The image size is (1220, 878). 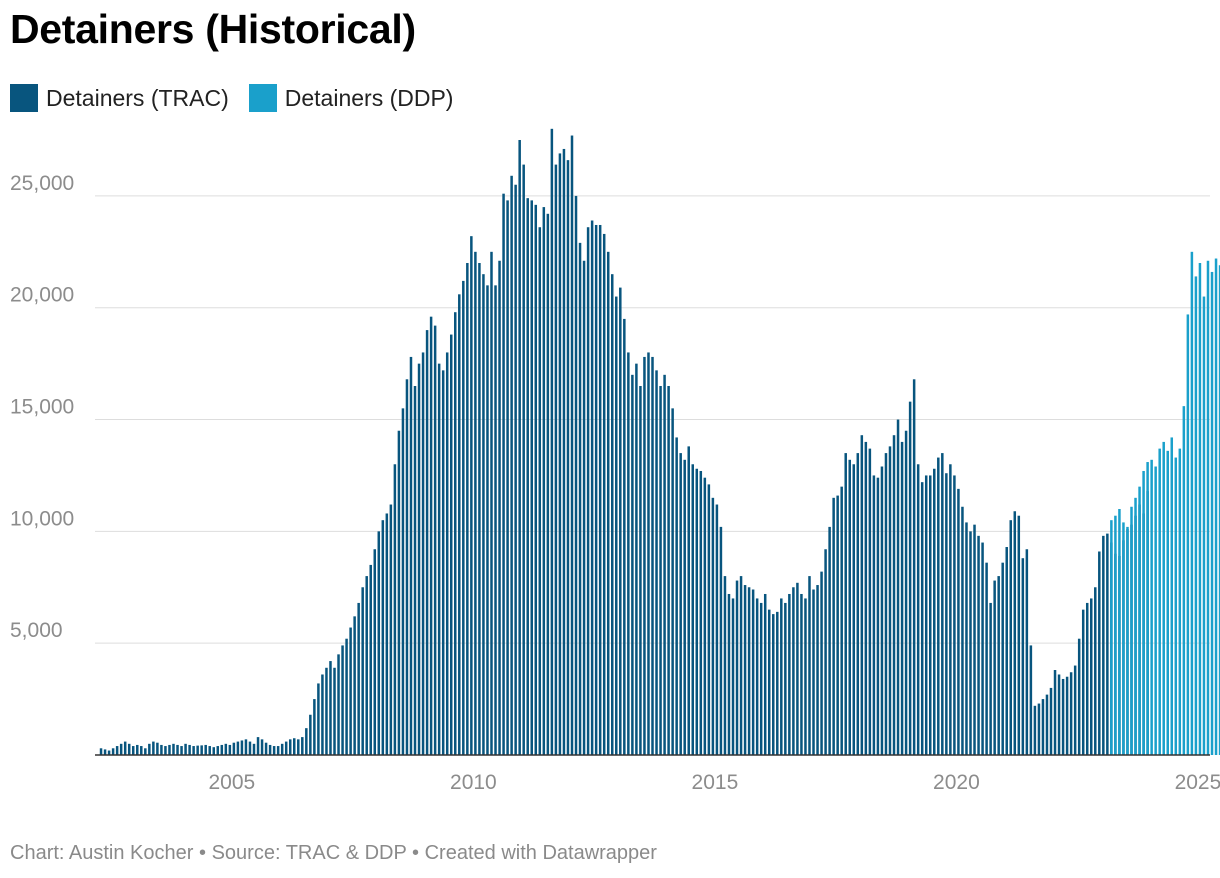 I want to click on y-tick-label: 10,000, so click(x=42, y=518).